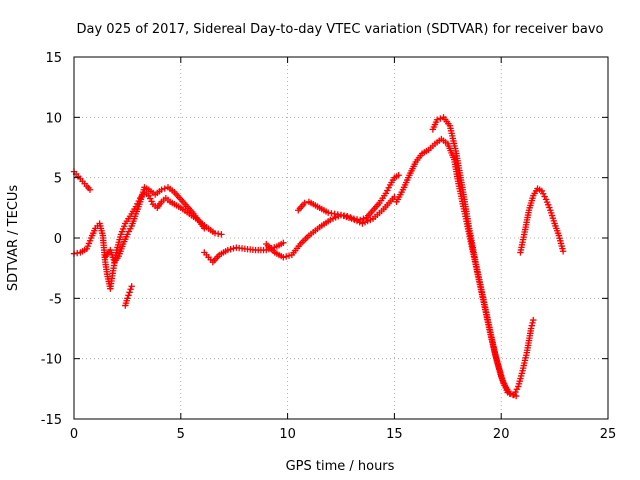 The width and height of the screenshot is (640, 480). Describe the element at coordinates (51, 360) in the screenshot. I see `y-tick-label: -10` at that location.